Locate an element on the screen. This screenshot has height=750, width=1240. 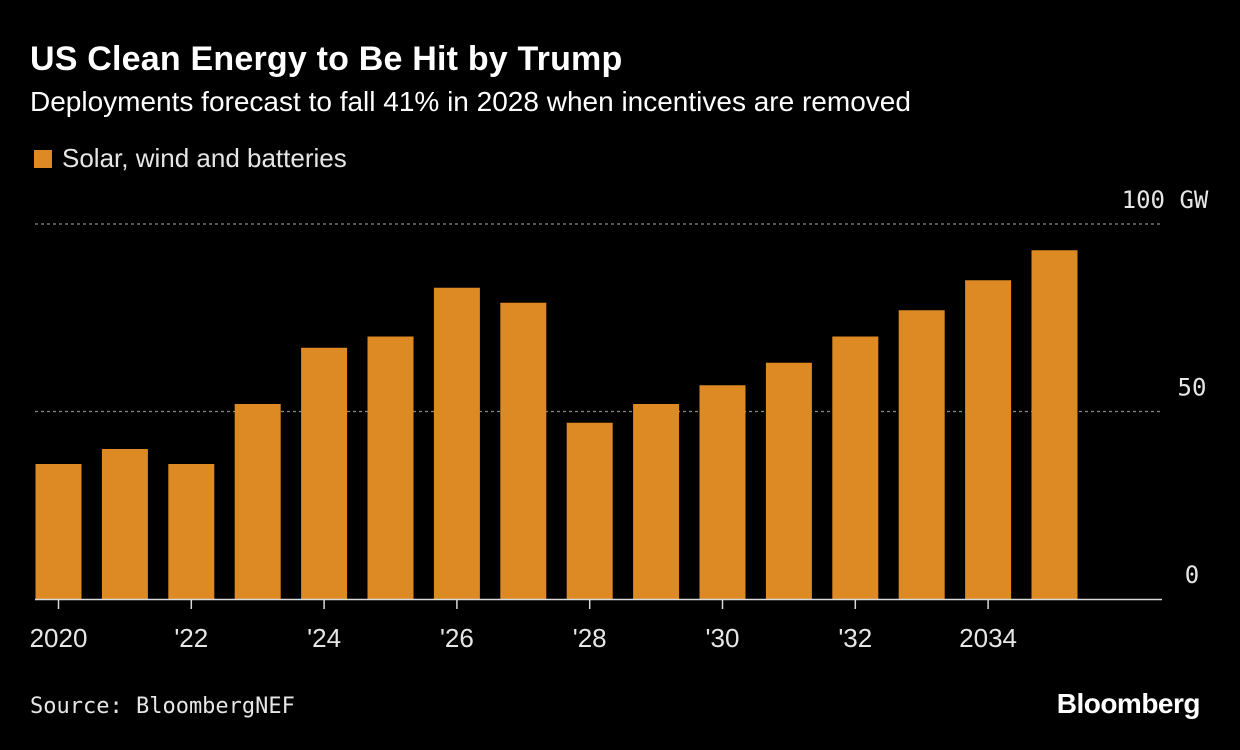
x-tick-label: '28 is located at coordinates (590, 638).